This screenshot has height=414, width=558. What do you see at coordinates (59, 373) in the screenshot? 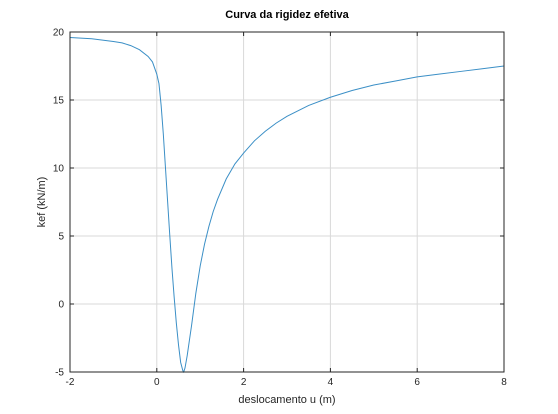
I see `y-tick-label: -5` at bounding box center [59, 373].